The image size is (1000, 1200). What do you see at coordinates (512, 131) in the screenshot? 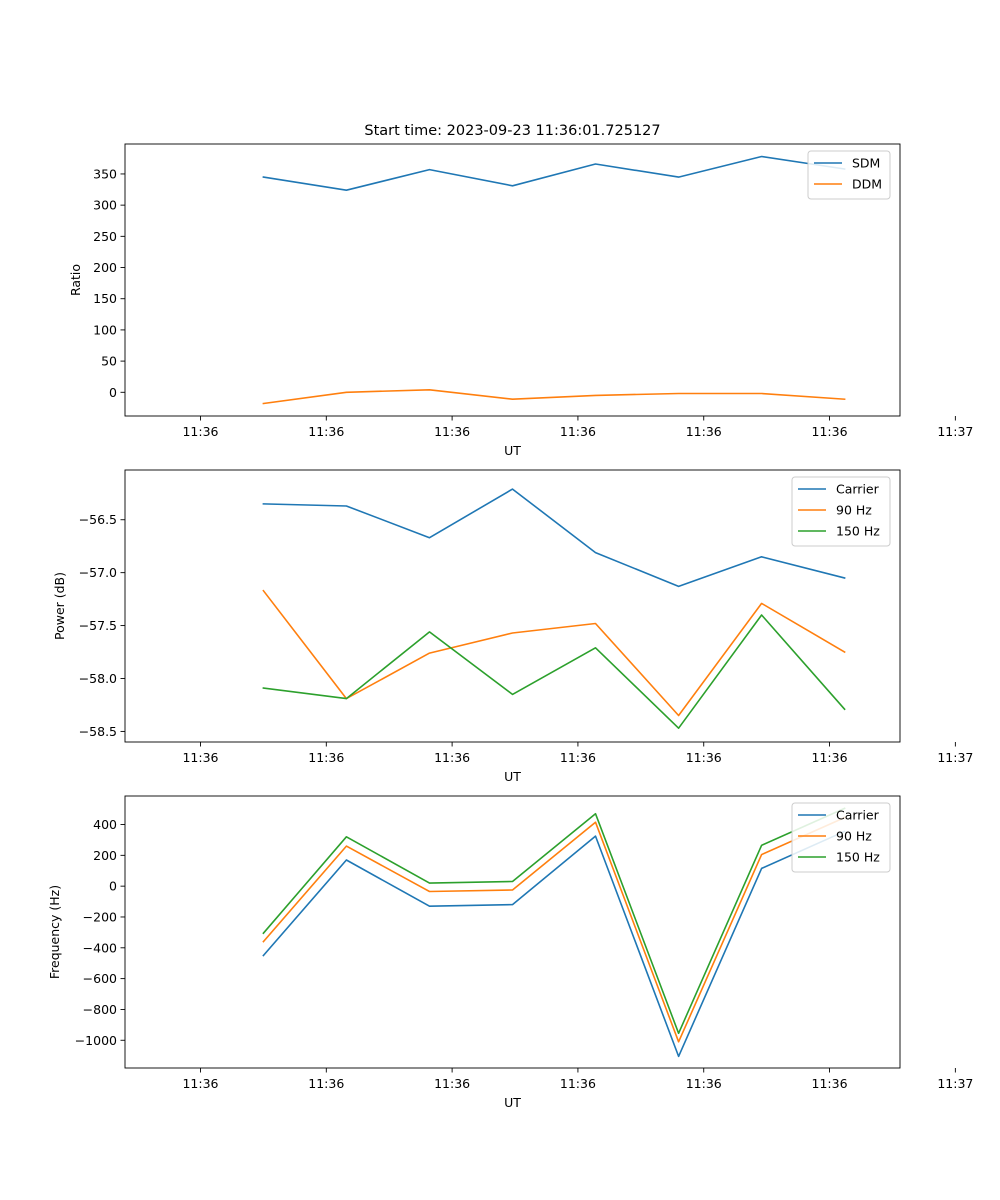
I see `chart-title: Start time: 2023-09-23 11:36:01.725127` at bounding box center [512, 131].